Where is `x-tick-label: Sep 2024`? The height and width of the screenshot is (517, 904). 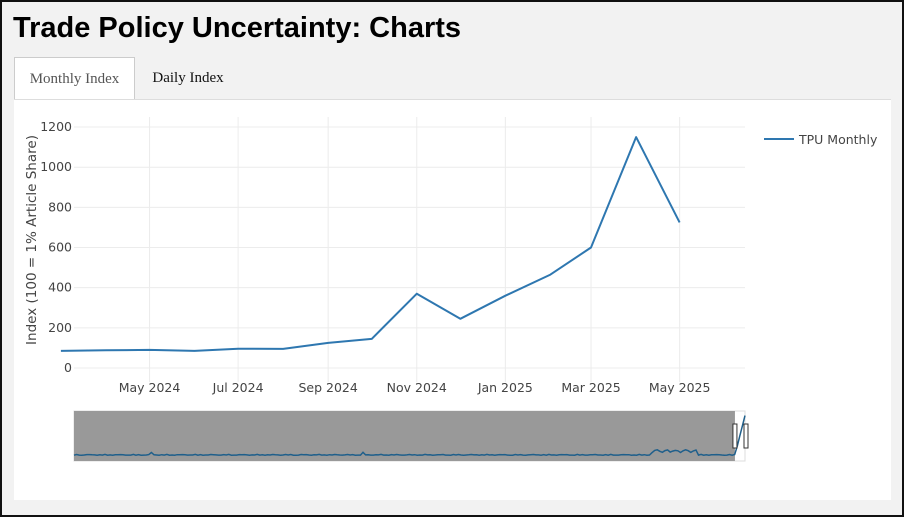 x-tick-label: Sep 2024 is located at coordinates (327, 387).